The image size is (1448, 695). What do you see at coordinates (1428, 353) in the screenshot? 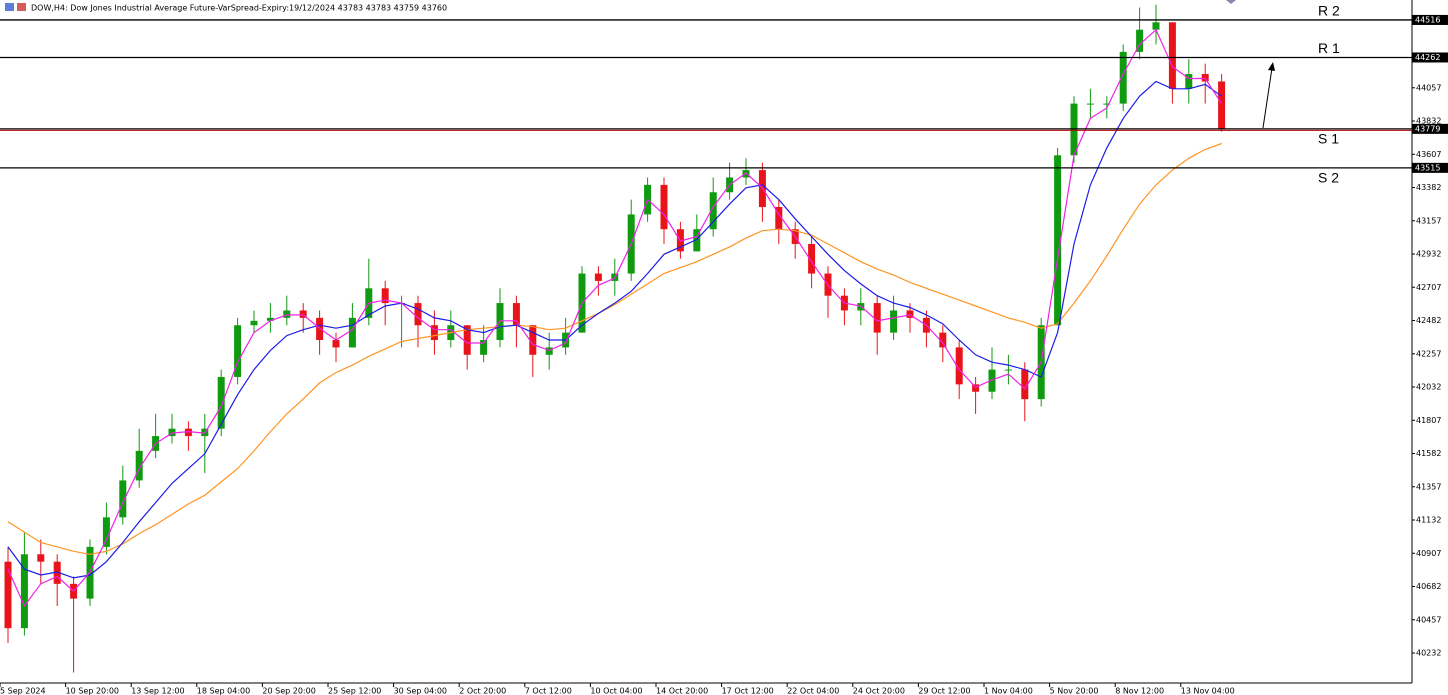
I see `y-tick-label: 42257` at bounding box center [1428, 353].